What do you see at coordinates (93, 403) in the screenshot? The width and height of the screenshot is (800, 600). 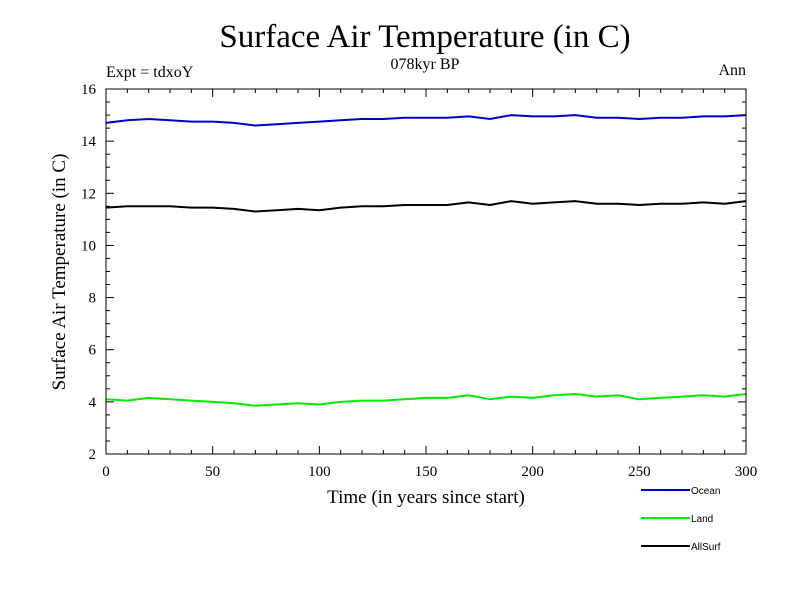 I see `y-tick-label: 4` at bounding box center [93, 403].